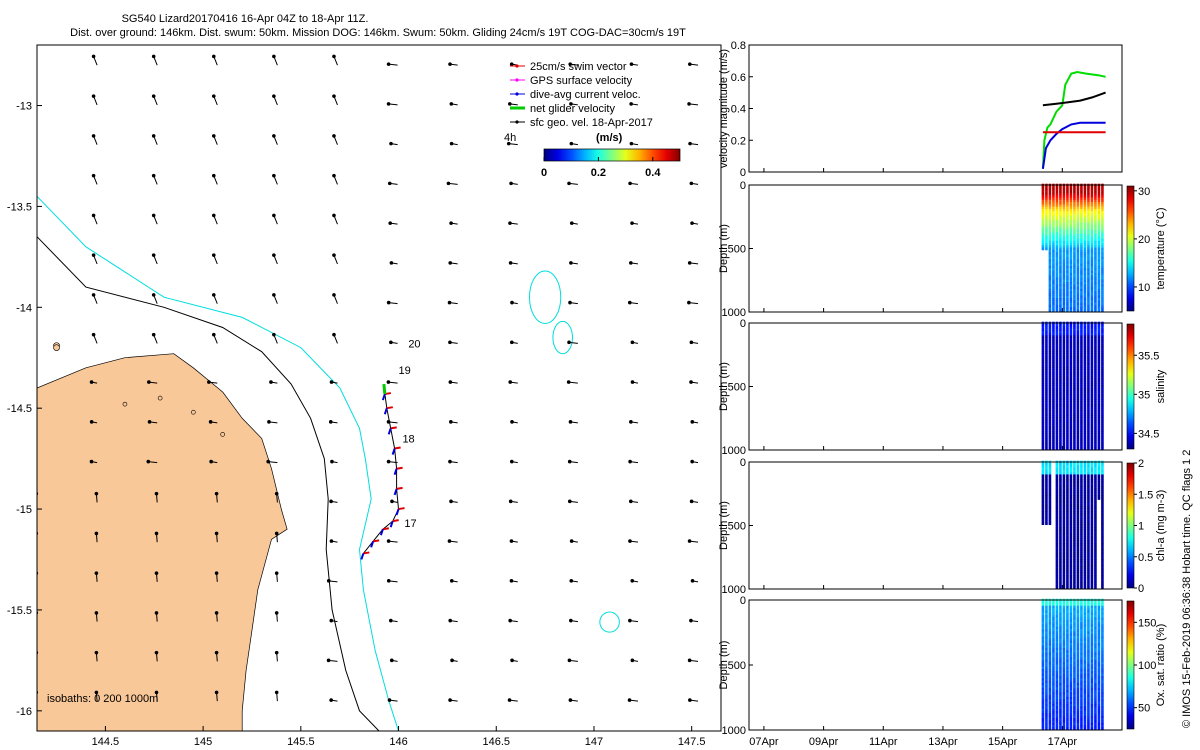  Describe the element at coordinates (384, 389) in the screenshot. I see `net-velocity-vector` at that location.